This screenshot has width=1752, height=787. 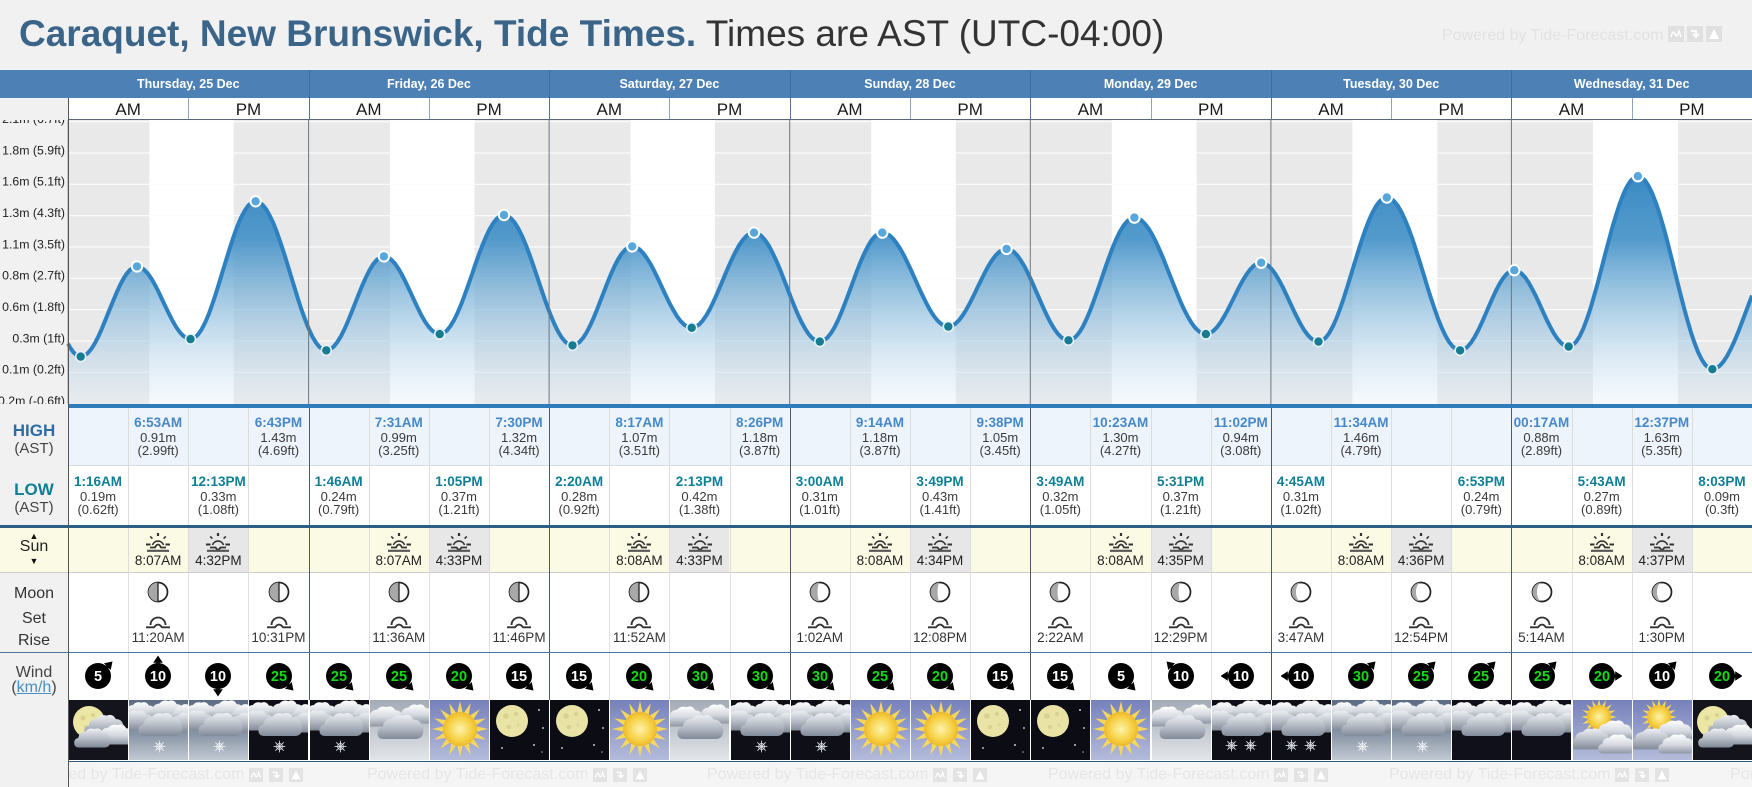 I want to click on svg-text: 0.6m (1.8ft), so click(x=33, y=307).